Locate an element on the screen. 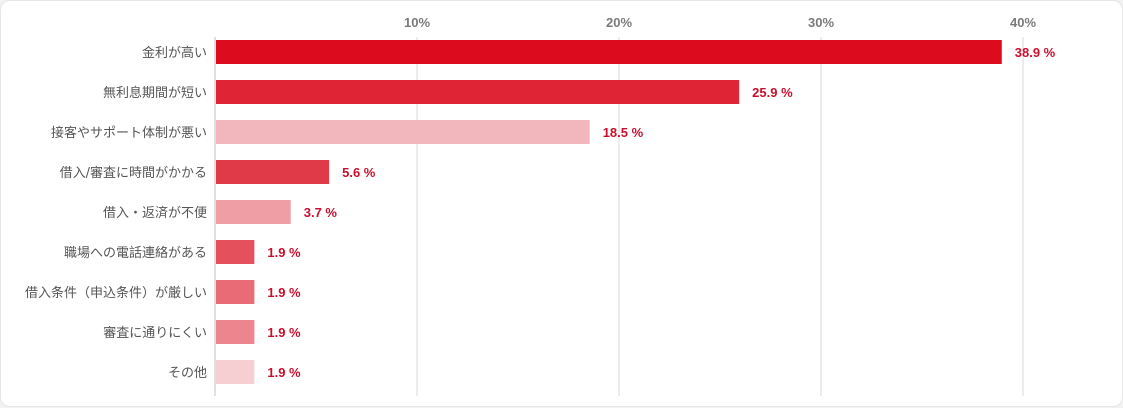 The height and width of the screenshot is (408, 1123). x-tick-label: 20% is located at coordinates (619, 22).